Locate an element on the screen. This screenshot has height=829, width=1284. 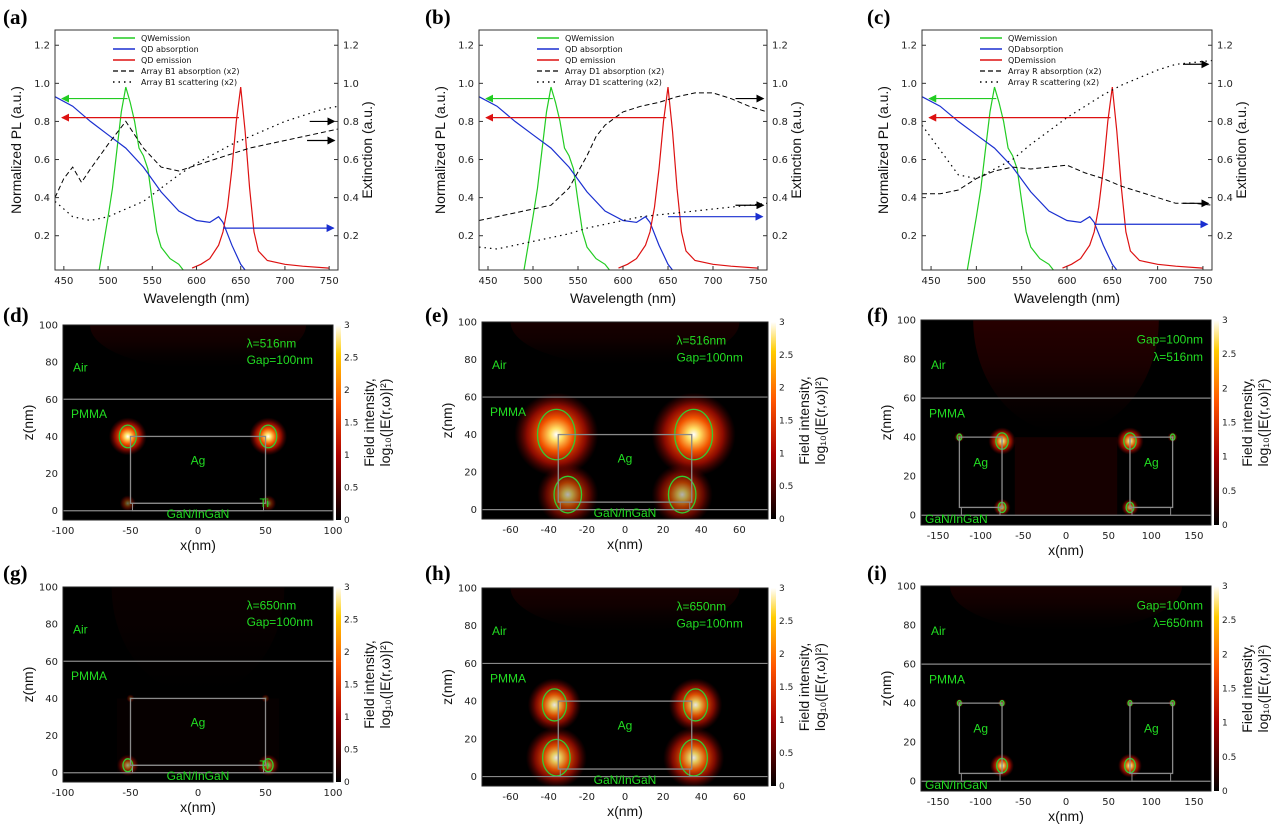
legend-entry-3: Array B1 absorption (x2) is located at coordinates (190, 71).